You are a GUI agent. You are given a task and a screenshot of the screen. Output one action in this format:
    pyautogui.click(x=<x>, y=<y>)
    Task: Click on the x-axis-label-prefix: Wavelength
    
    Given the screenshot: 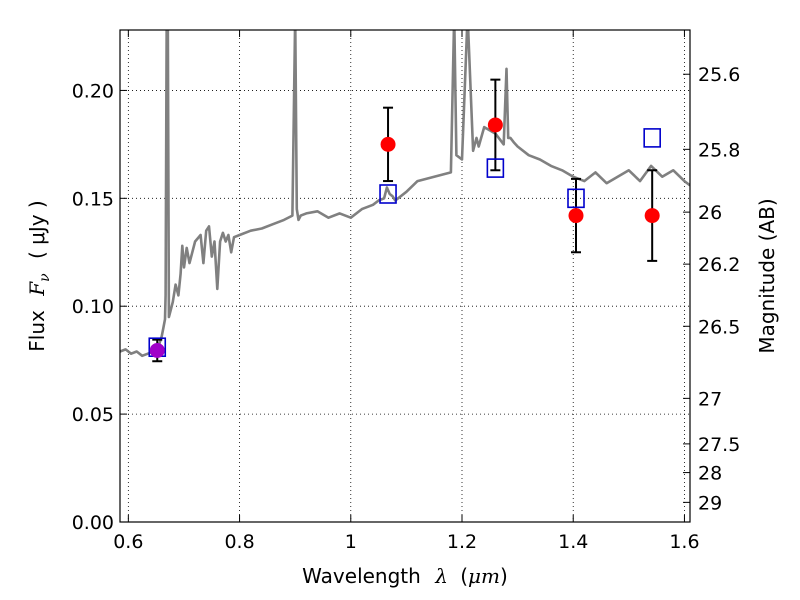 What is the action you would take?
    pyautogui.click(x=361, y=576)
    